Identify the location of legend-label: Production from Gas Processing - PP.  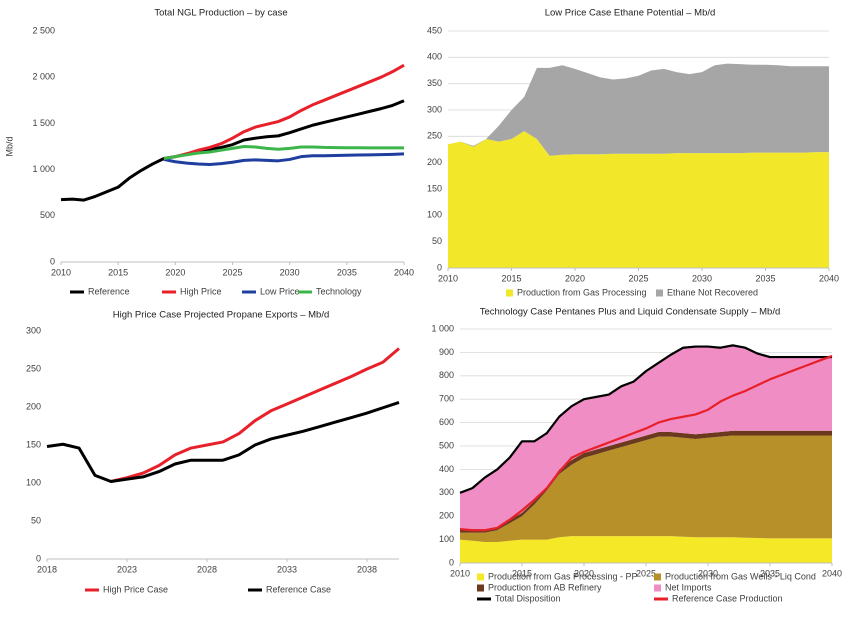
(563, 576).